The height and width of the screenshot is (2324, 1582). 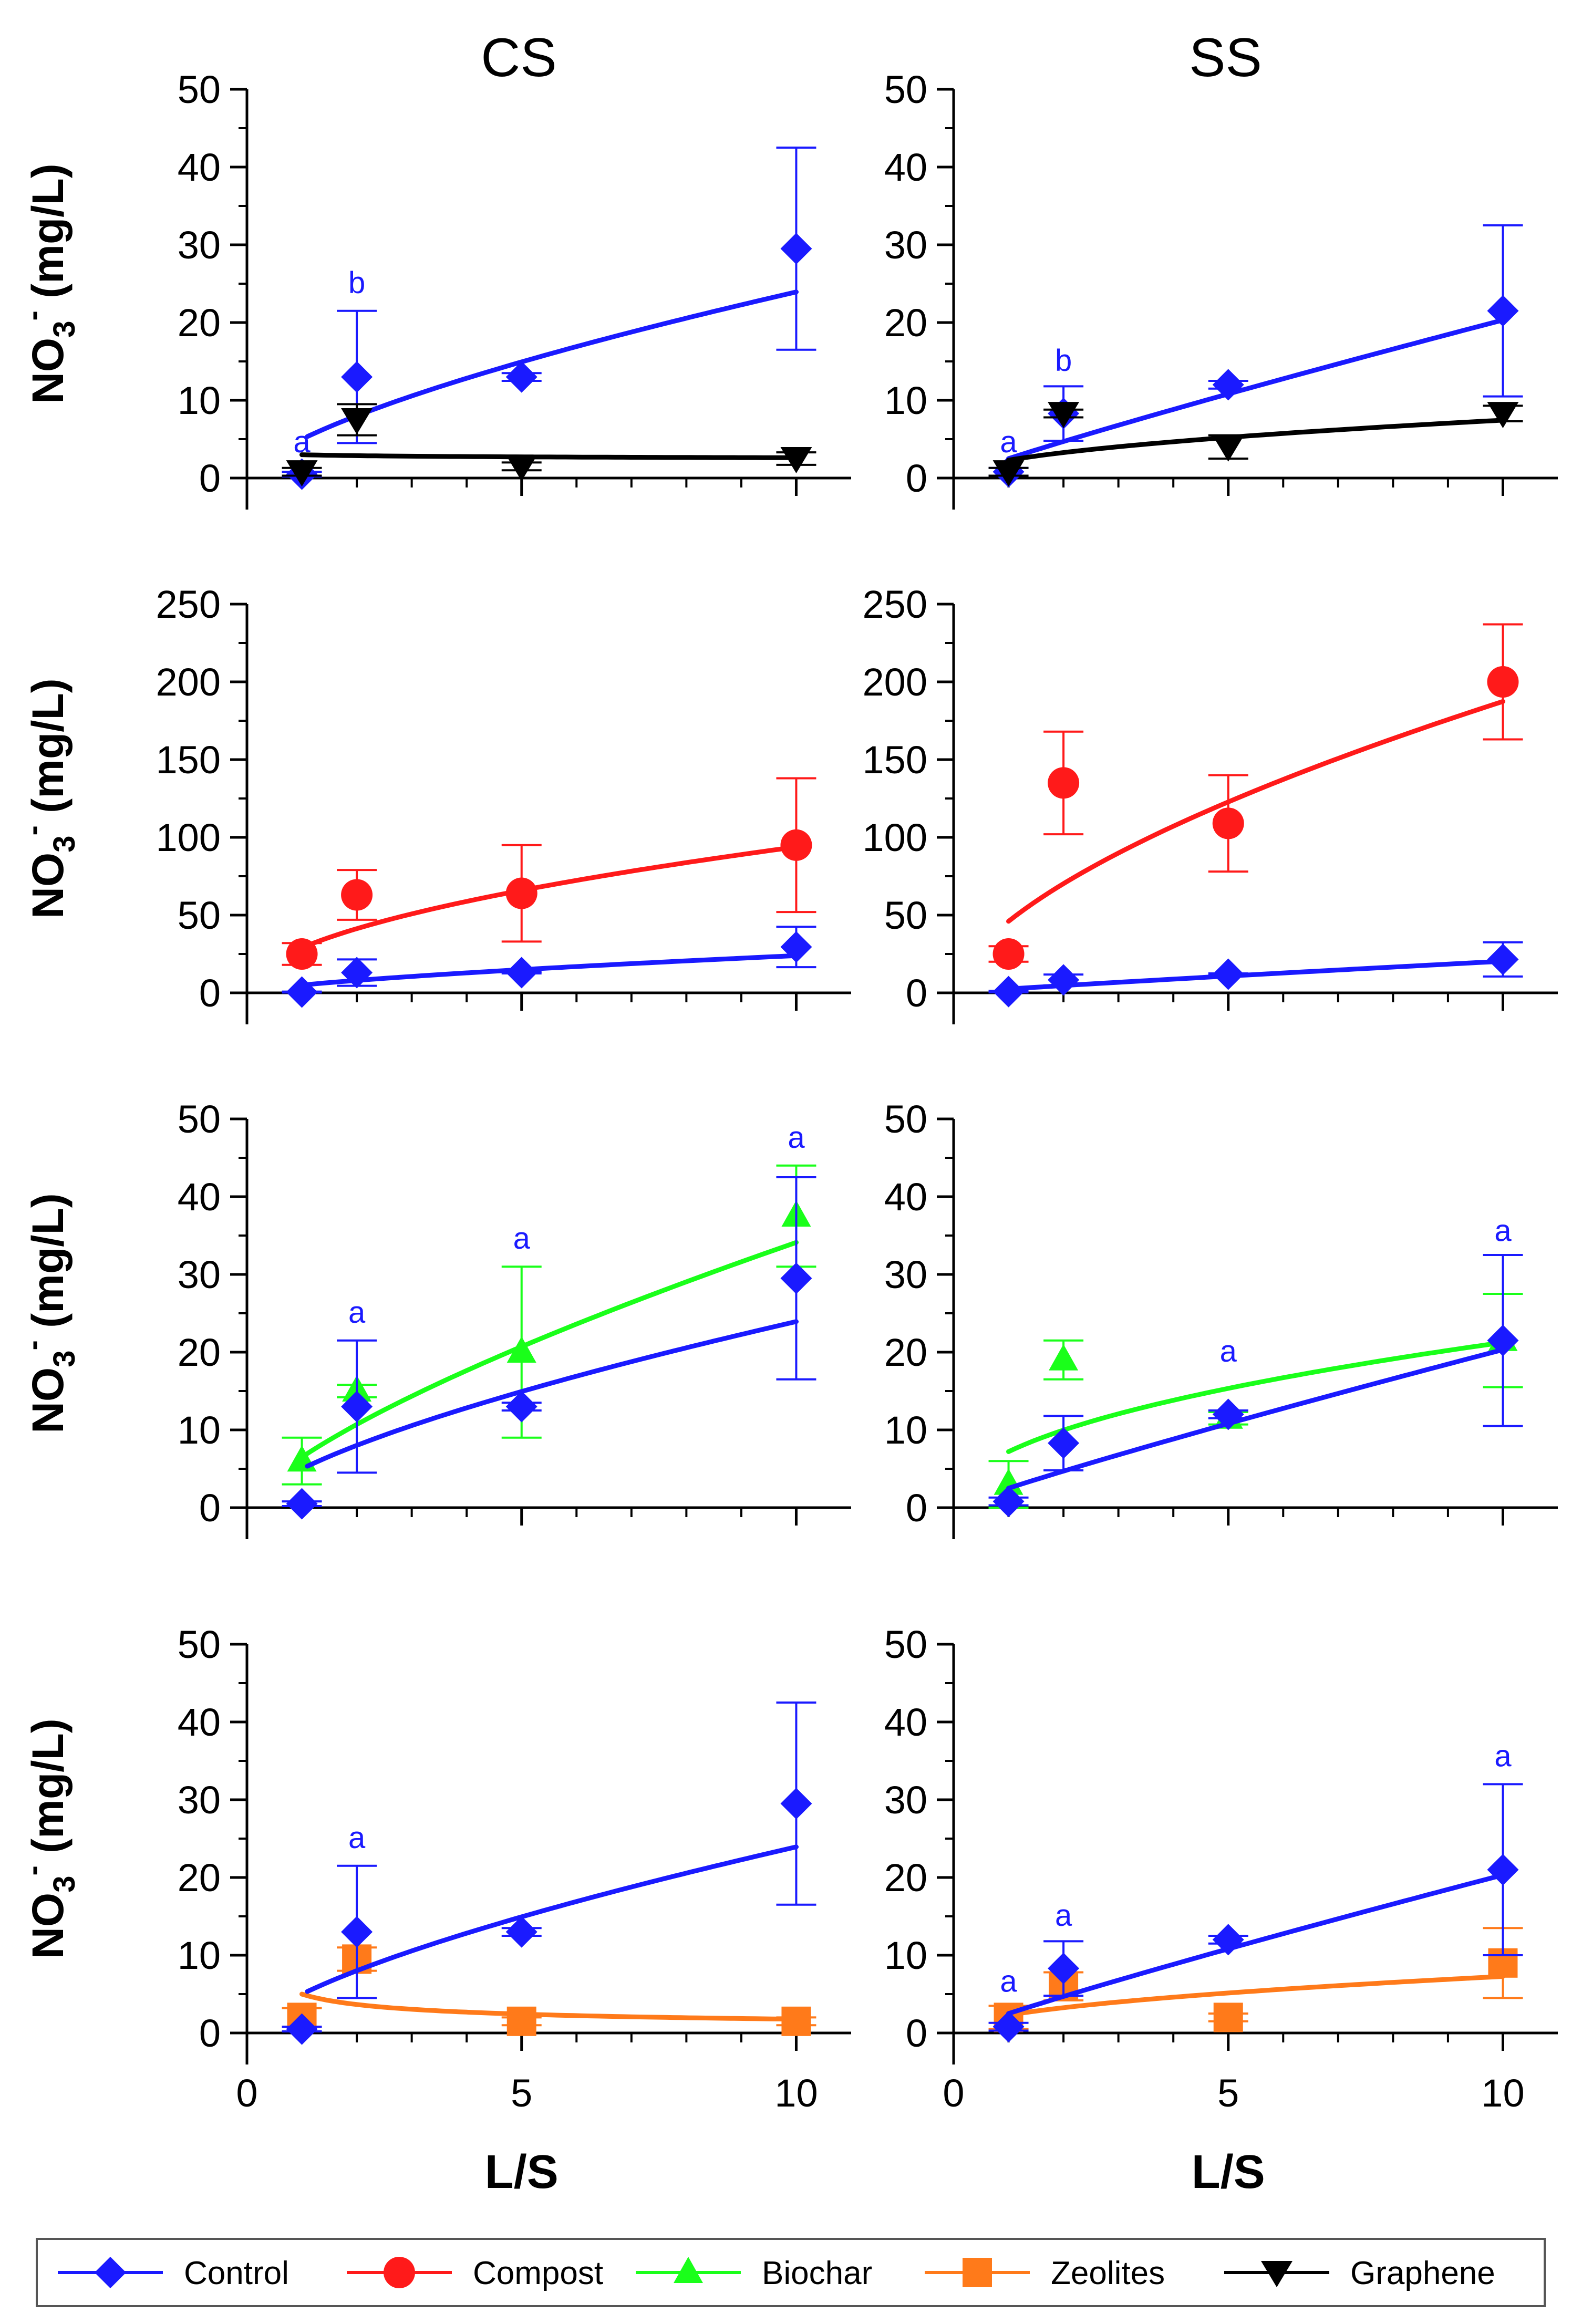 I want to click on y-tick-label: 150, so click(x=895, y=760).